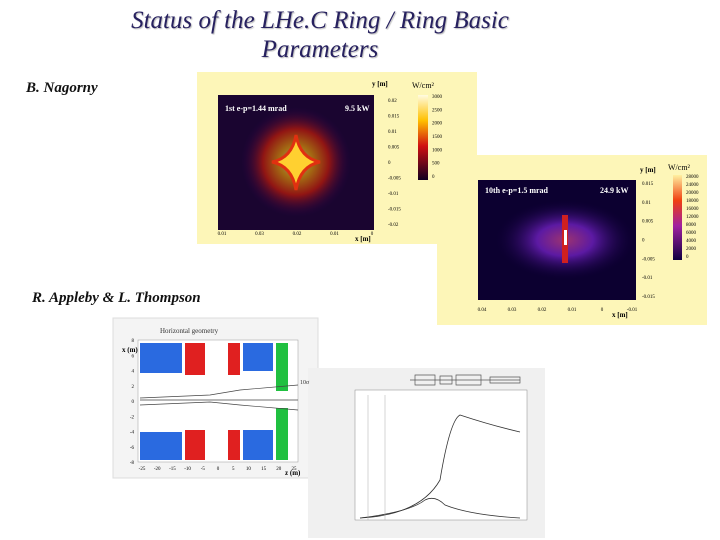 The height and width of the screenshot is (540, 720). Describe the element at coordinates (296, 162) in the screenshot. I see `heatmap-spot` at that location.